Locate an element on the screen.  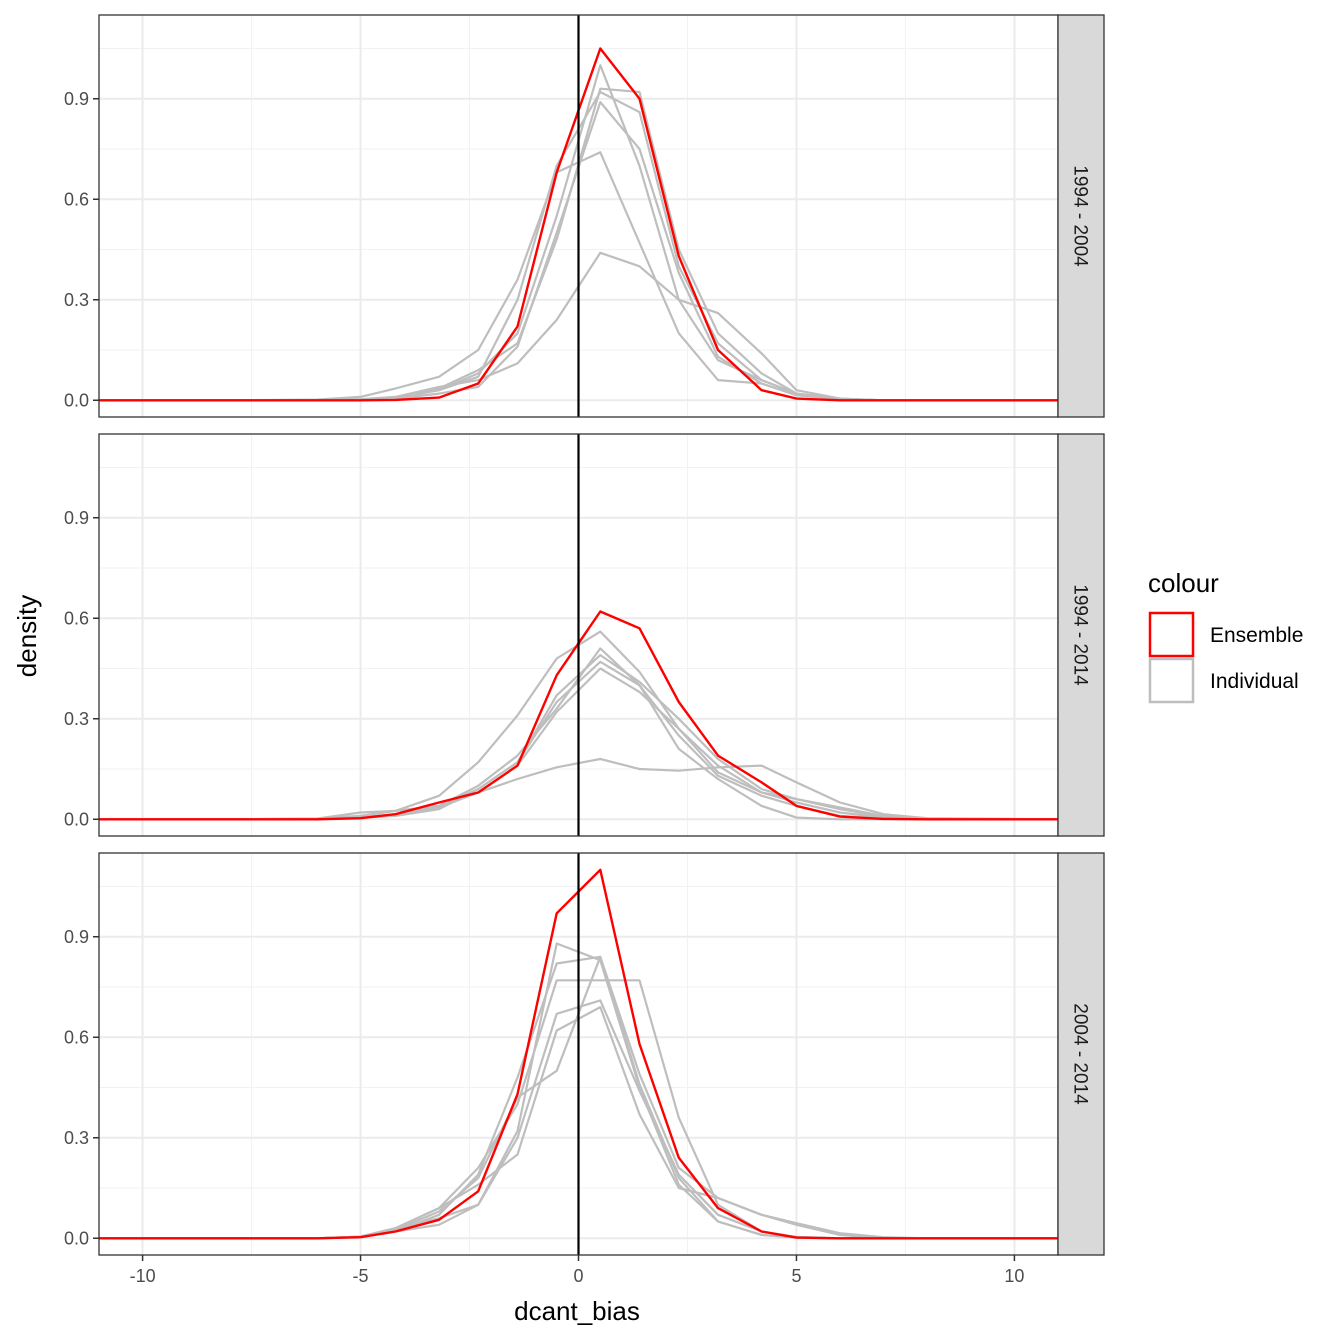
legend-key-individual is located at coordinates (1171, 680).